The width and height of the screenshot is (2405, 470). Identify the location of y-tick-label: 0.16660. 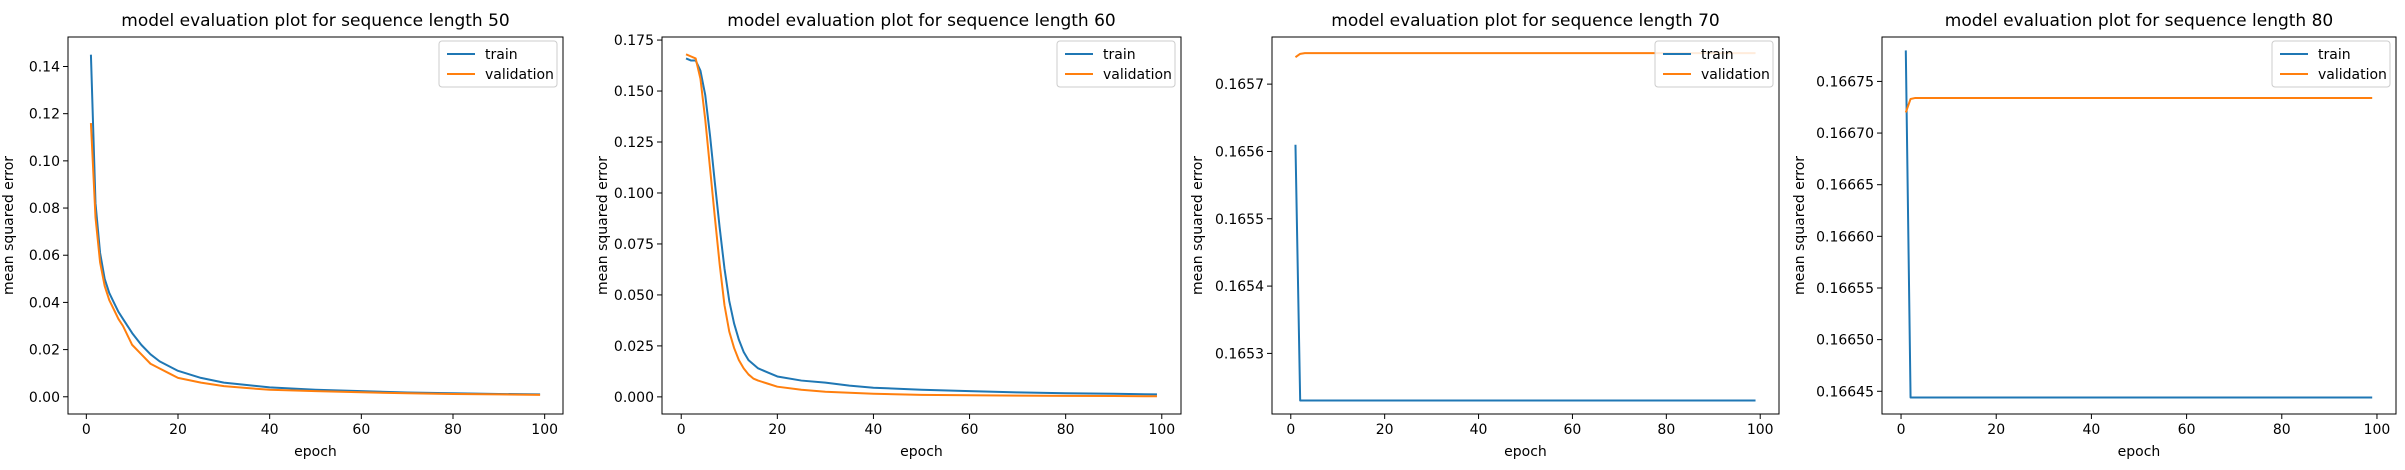
(1845, 237).